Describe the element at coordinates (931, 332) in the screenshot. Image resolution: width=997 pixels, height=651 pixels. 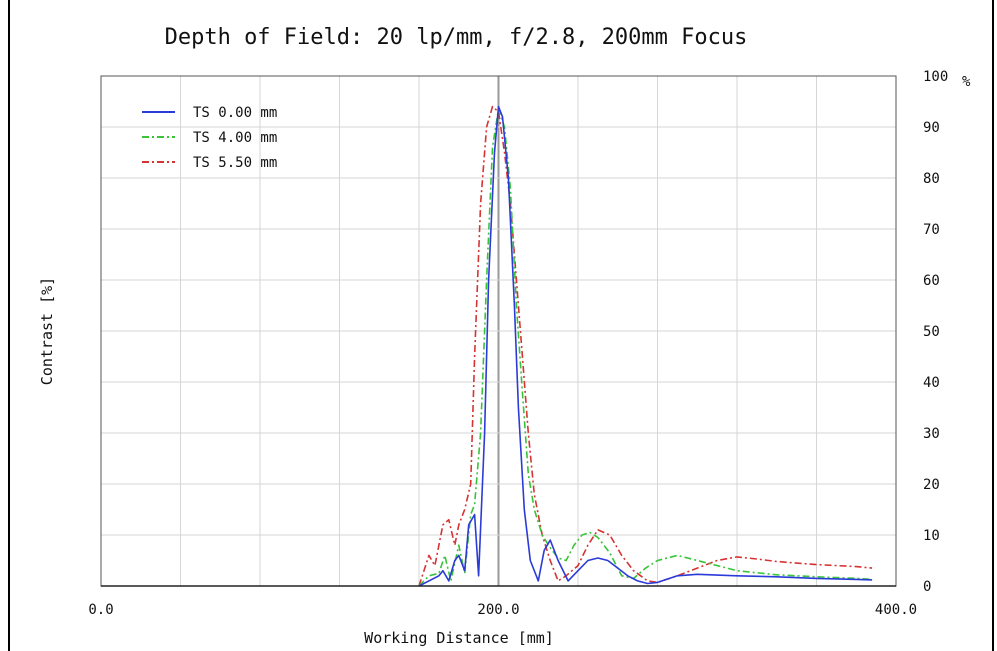
I see `y-tick-label: 50` at that location.